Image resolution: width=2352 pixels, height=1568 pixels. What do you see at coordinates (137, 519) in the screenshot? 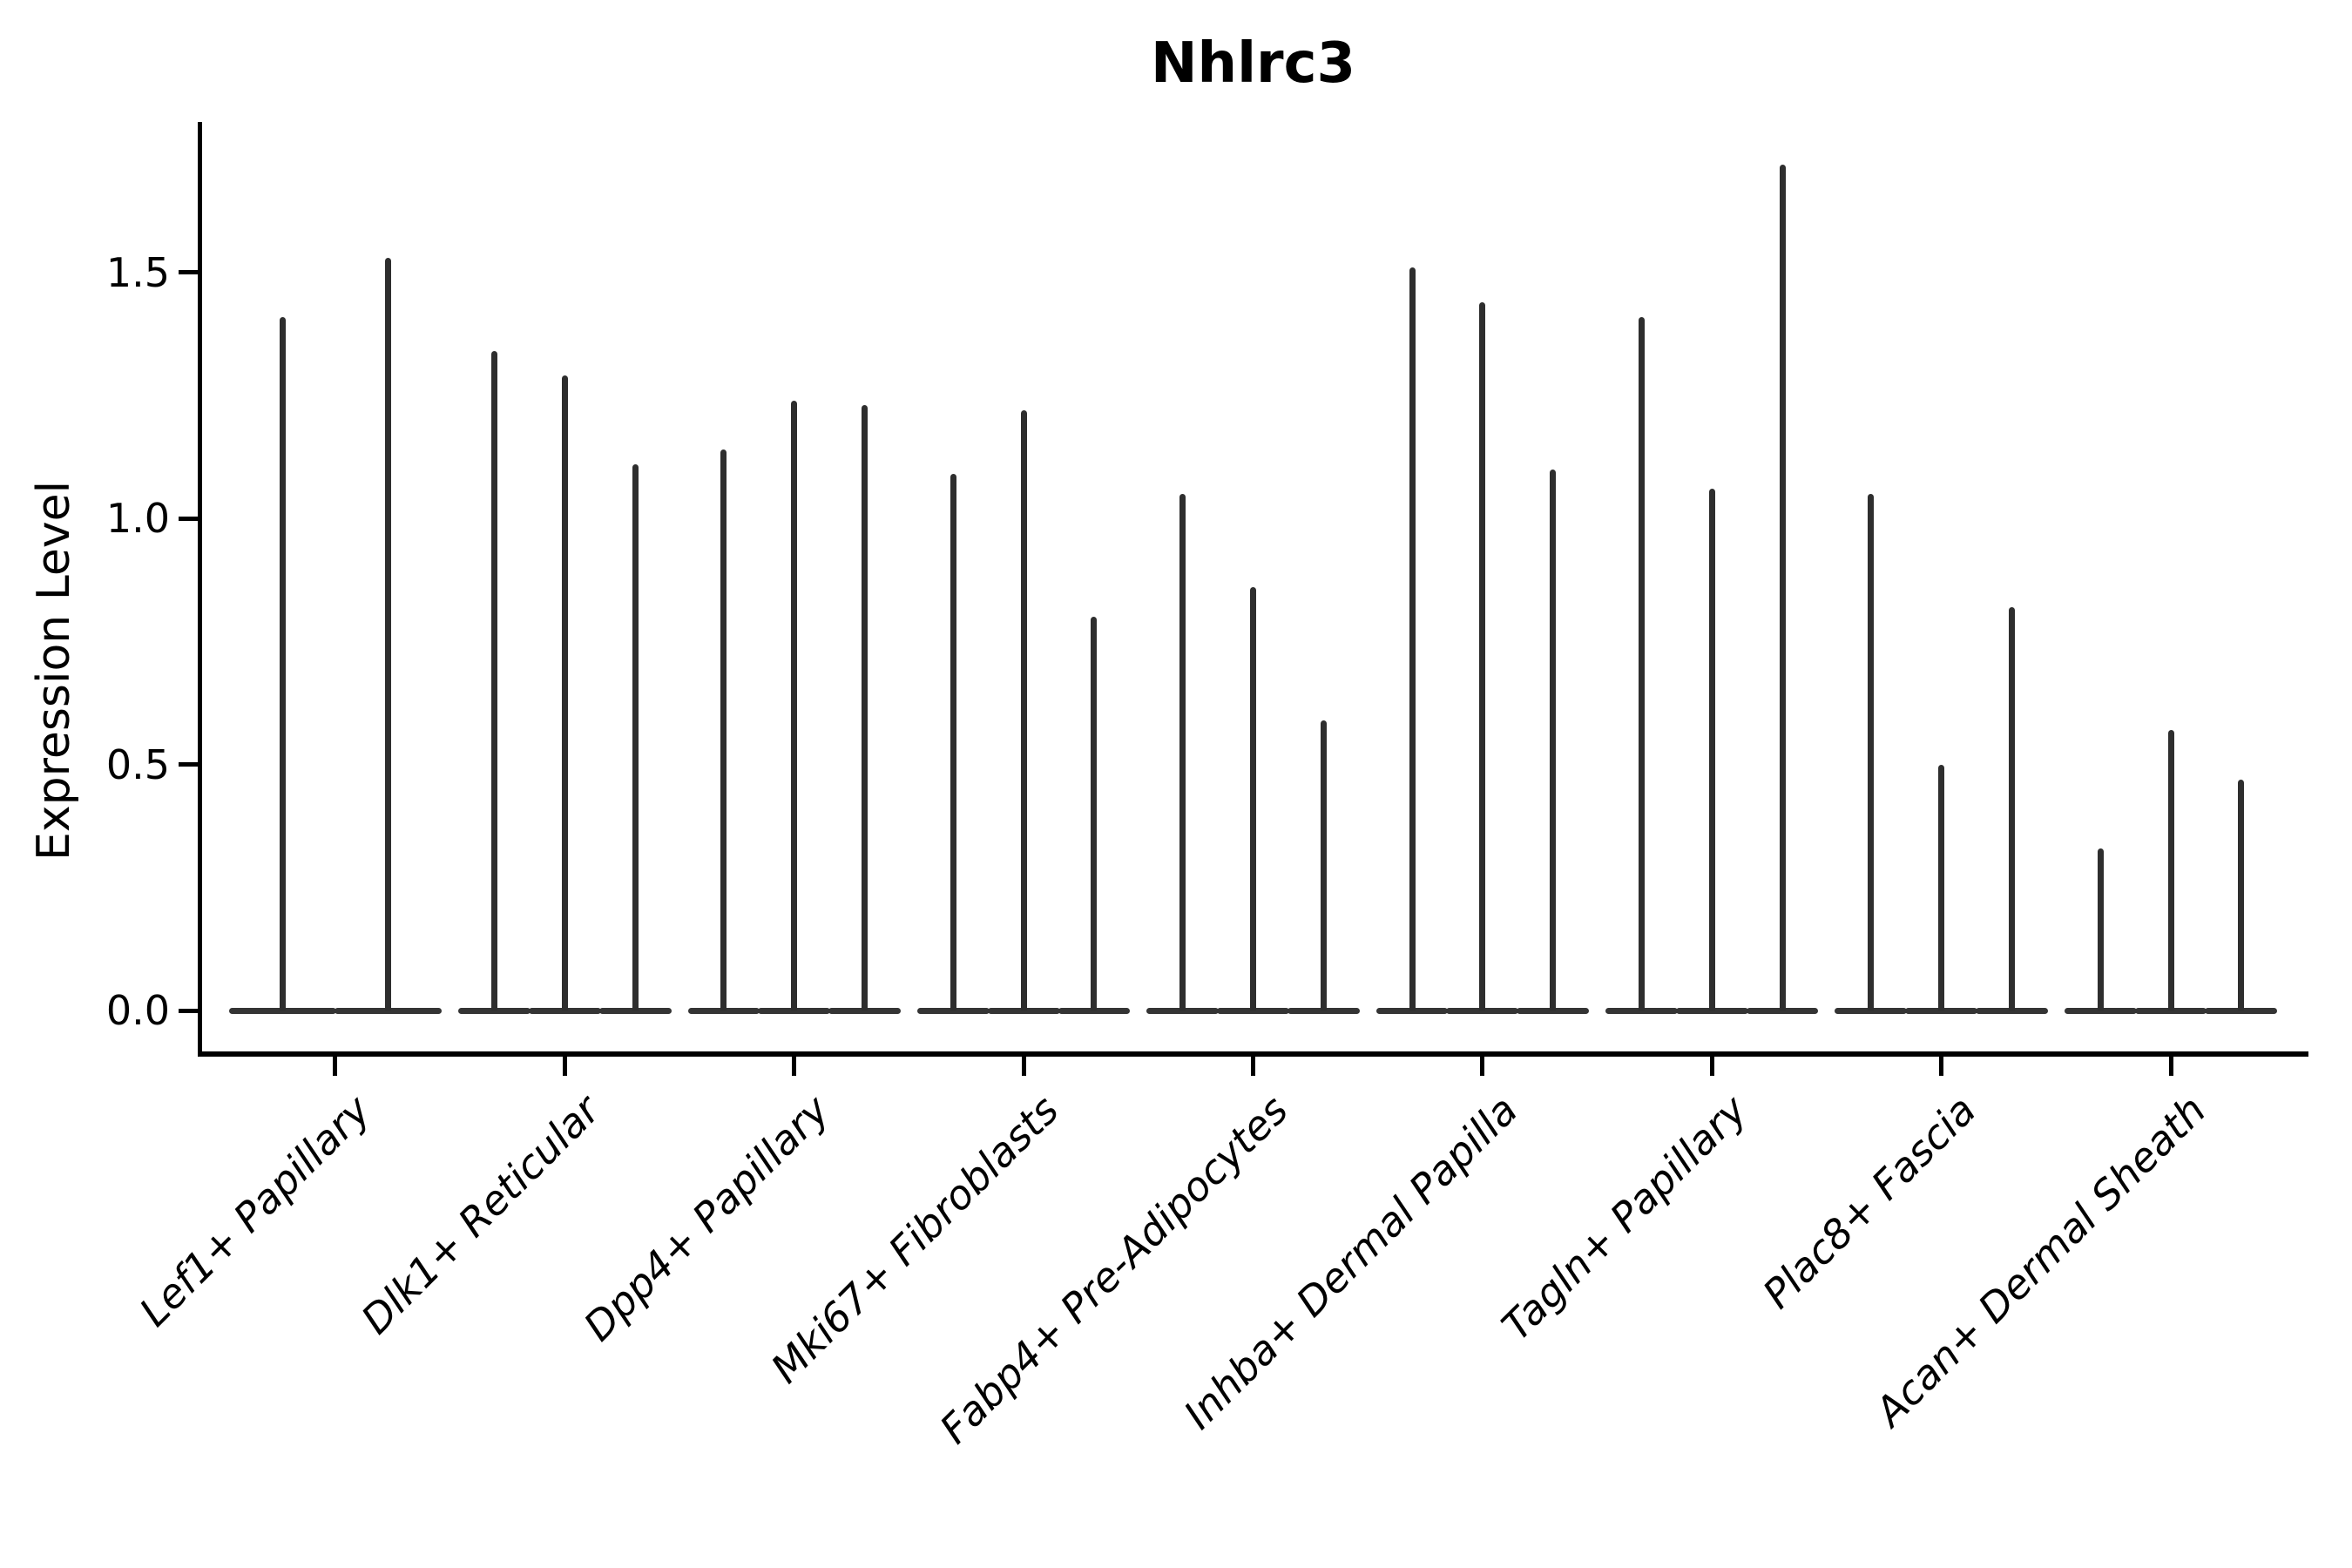
I see `y-tick-label: 1.0` at bounding box center [137, 519].